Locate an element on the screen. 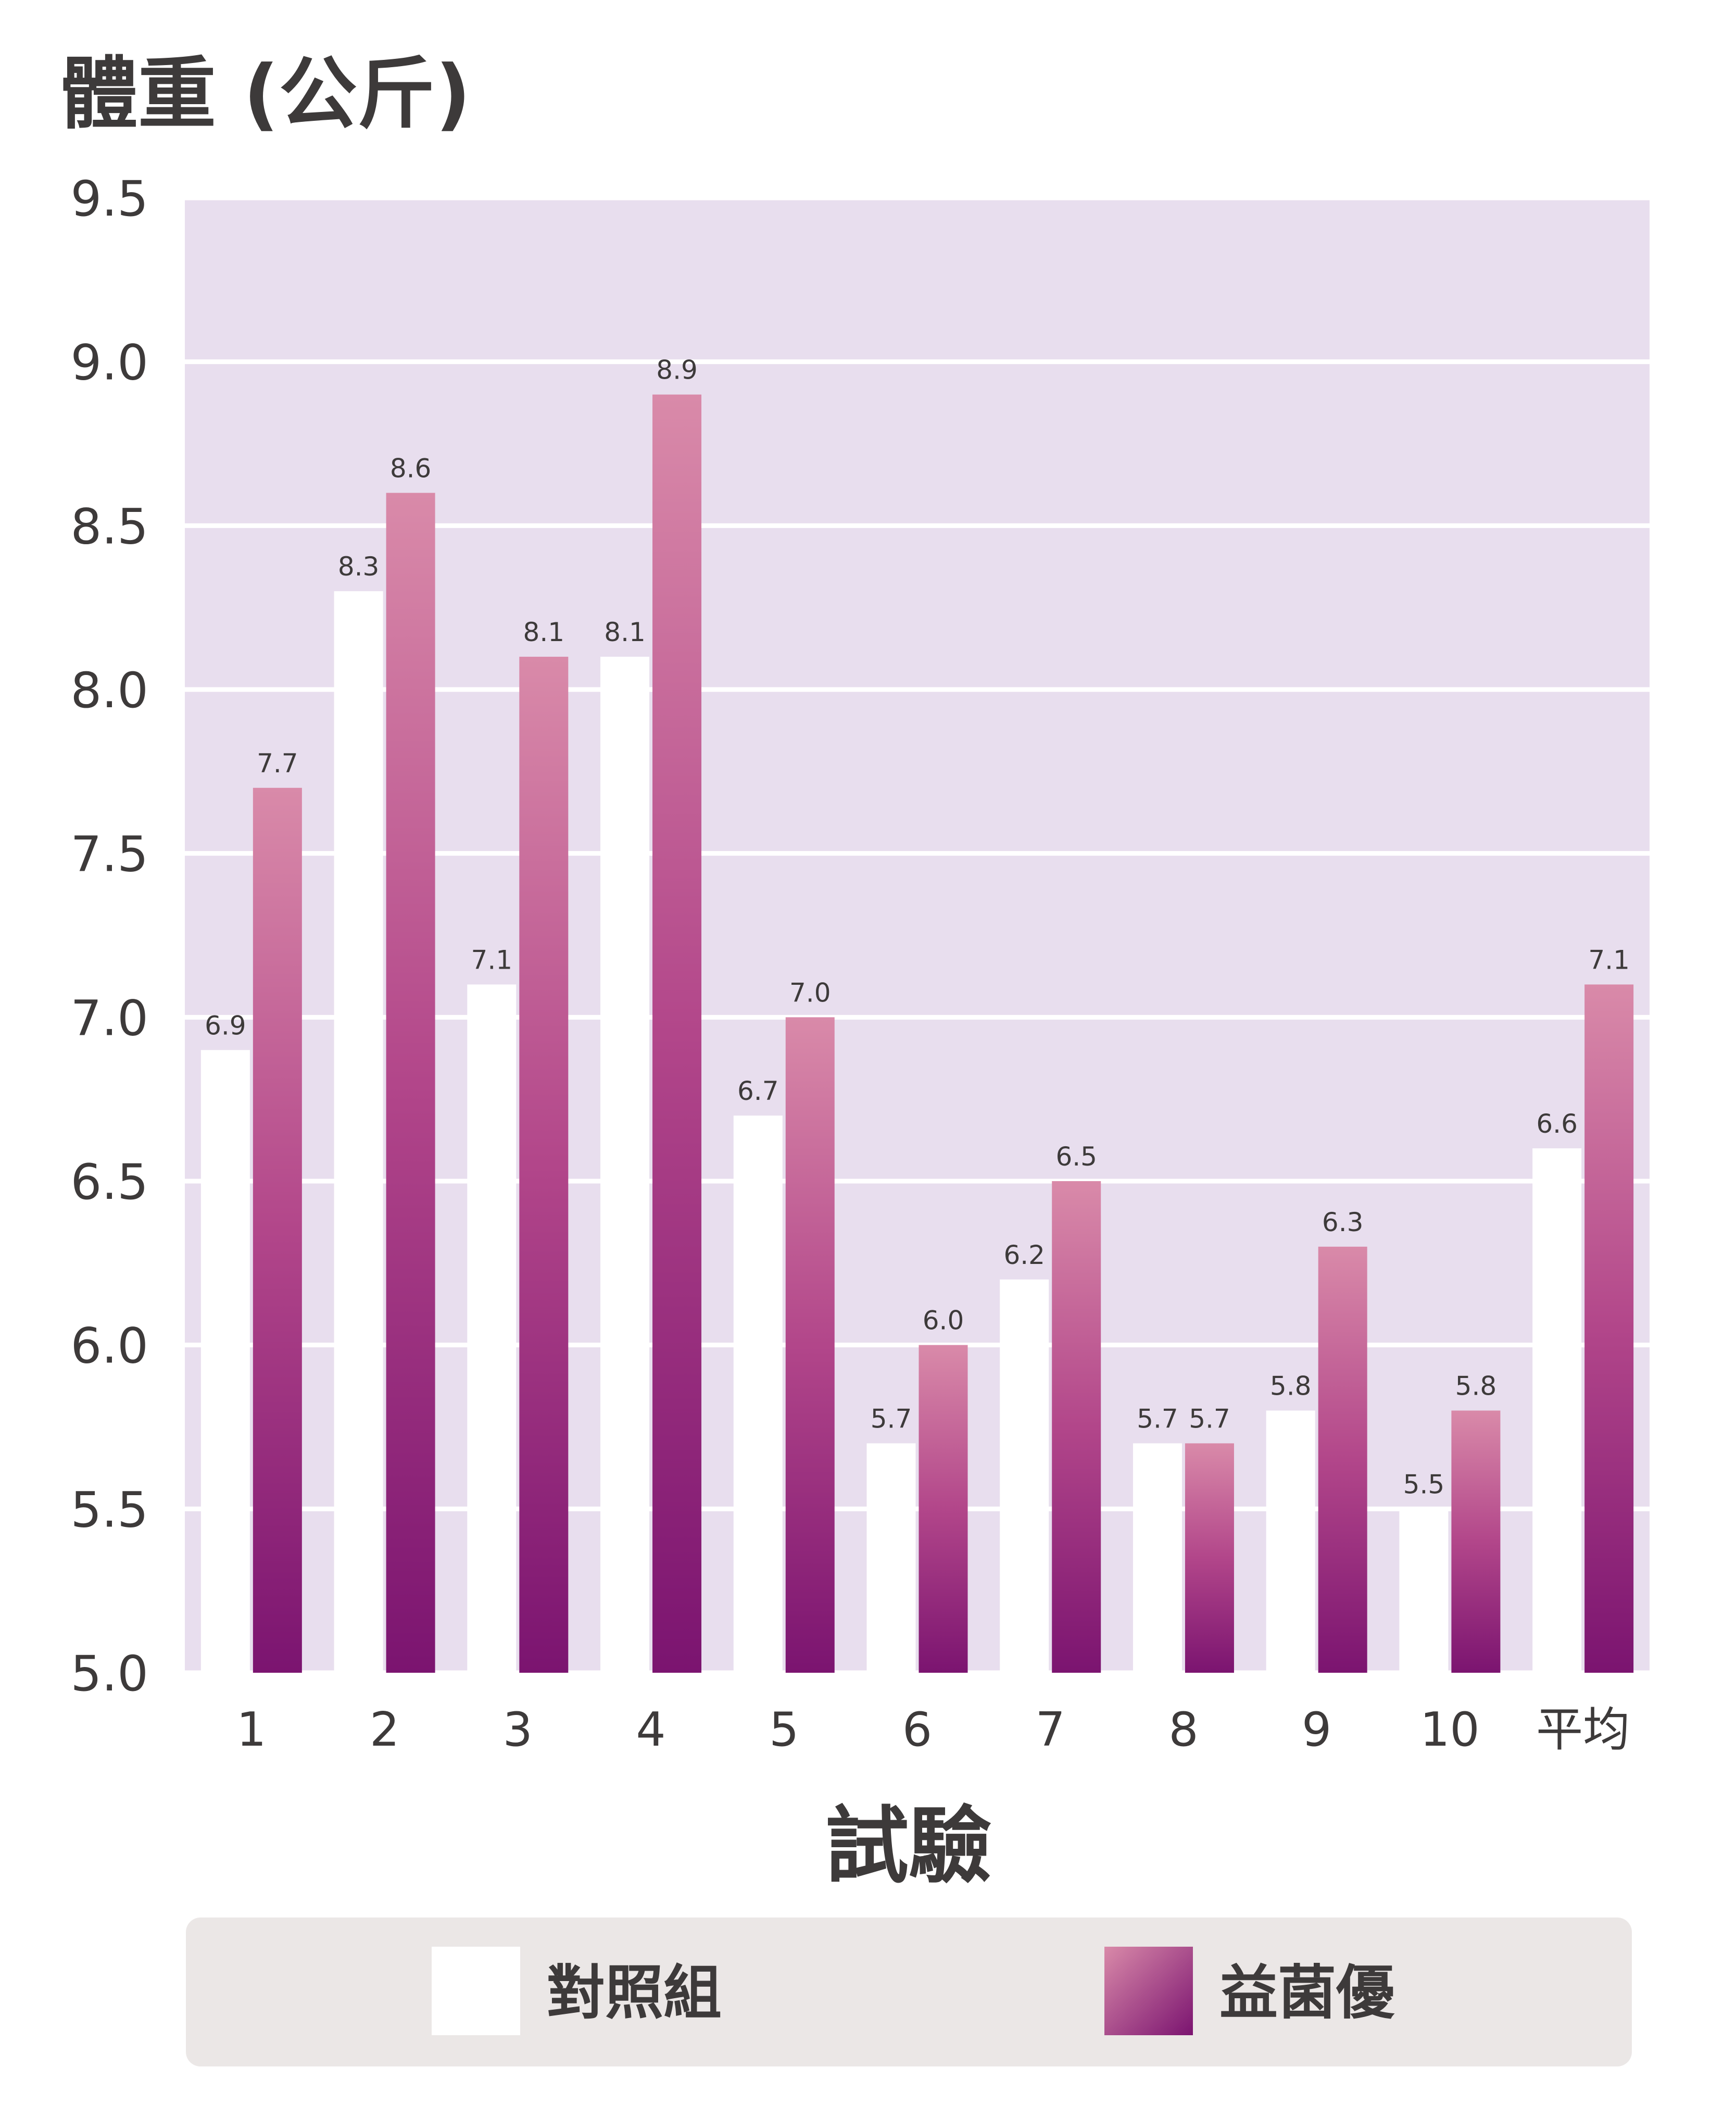 The height and width of the screenshot is (2105, 1736). data-label-probiotic: 6.3 is located at coordinates (1343, 1222).